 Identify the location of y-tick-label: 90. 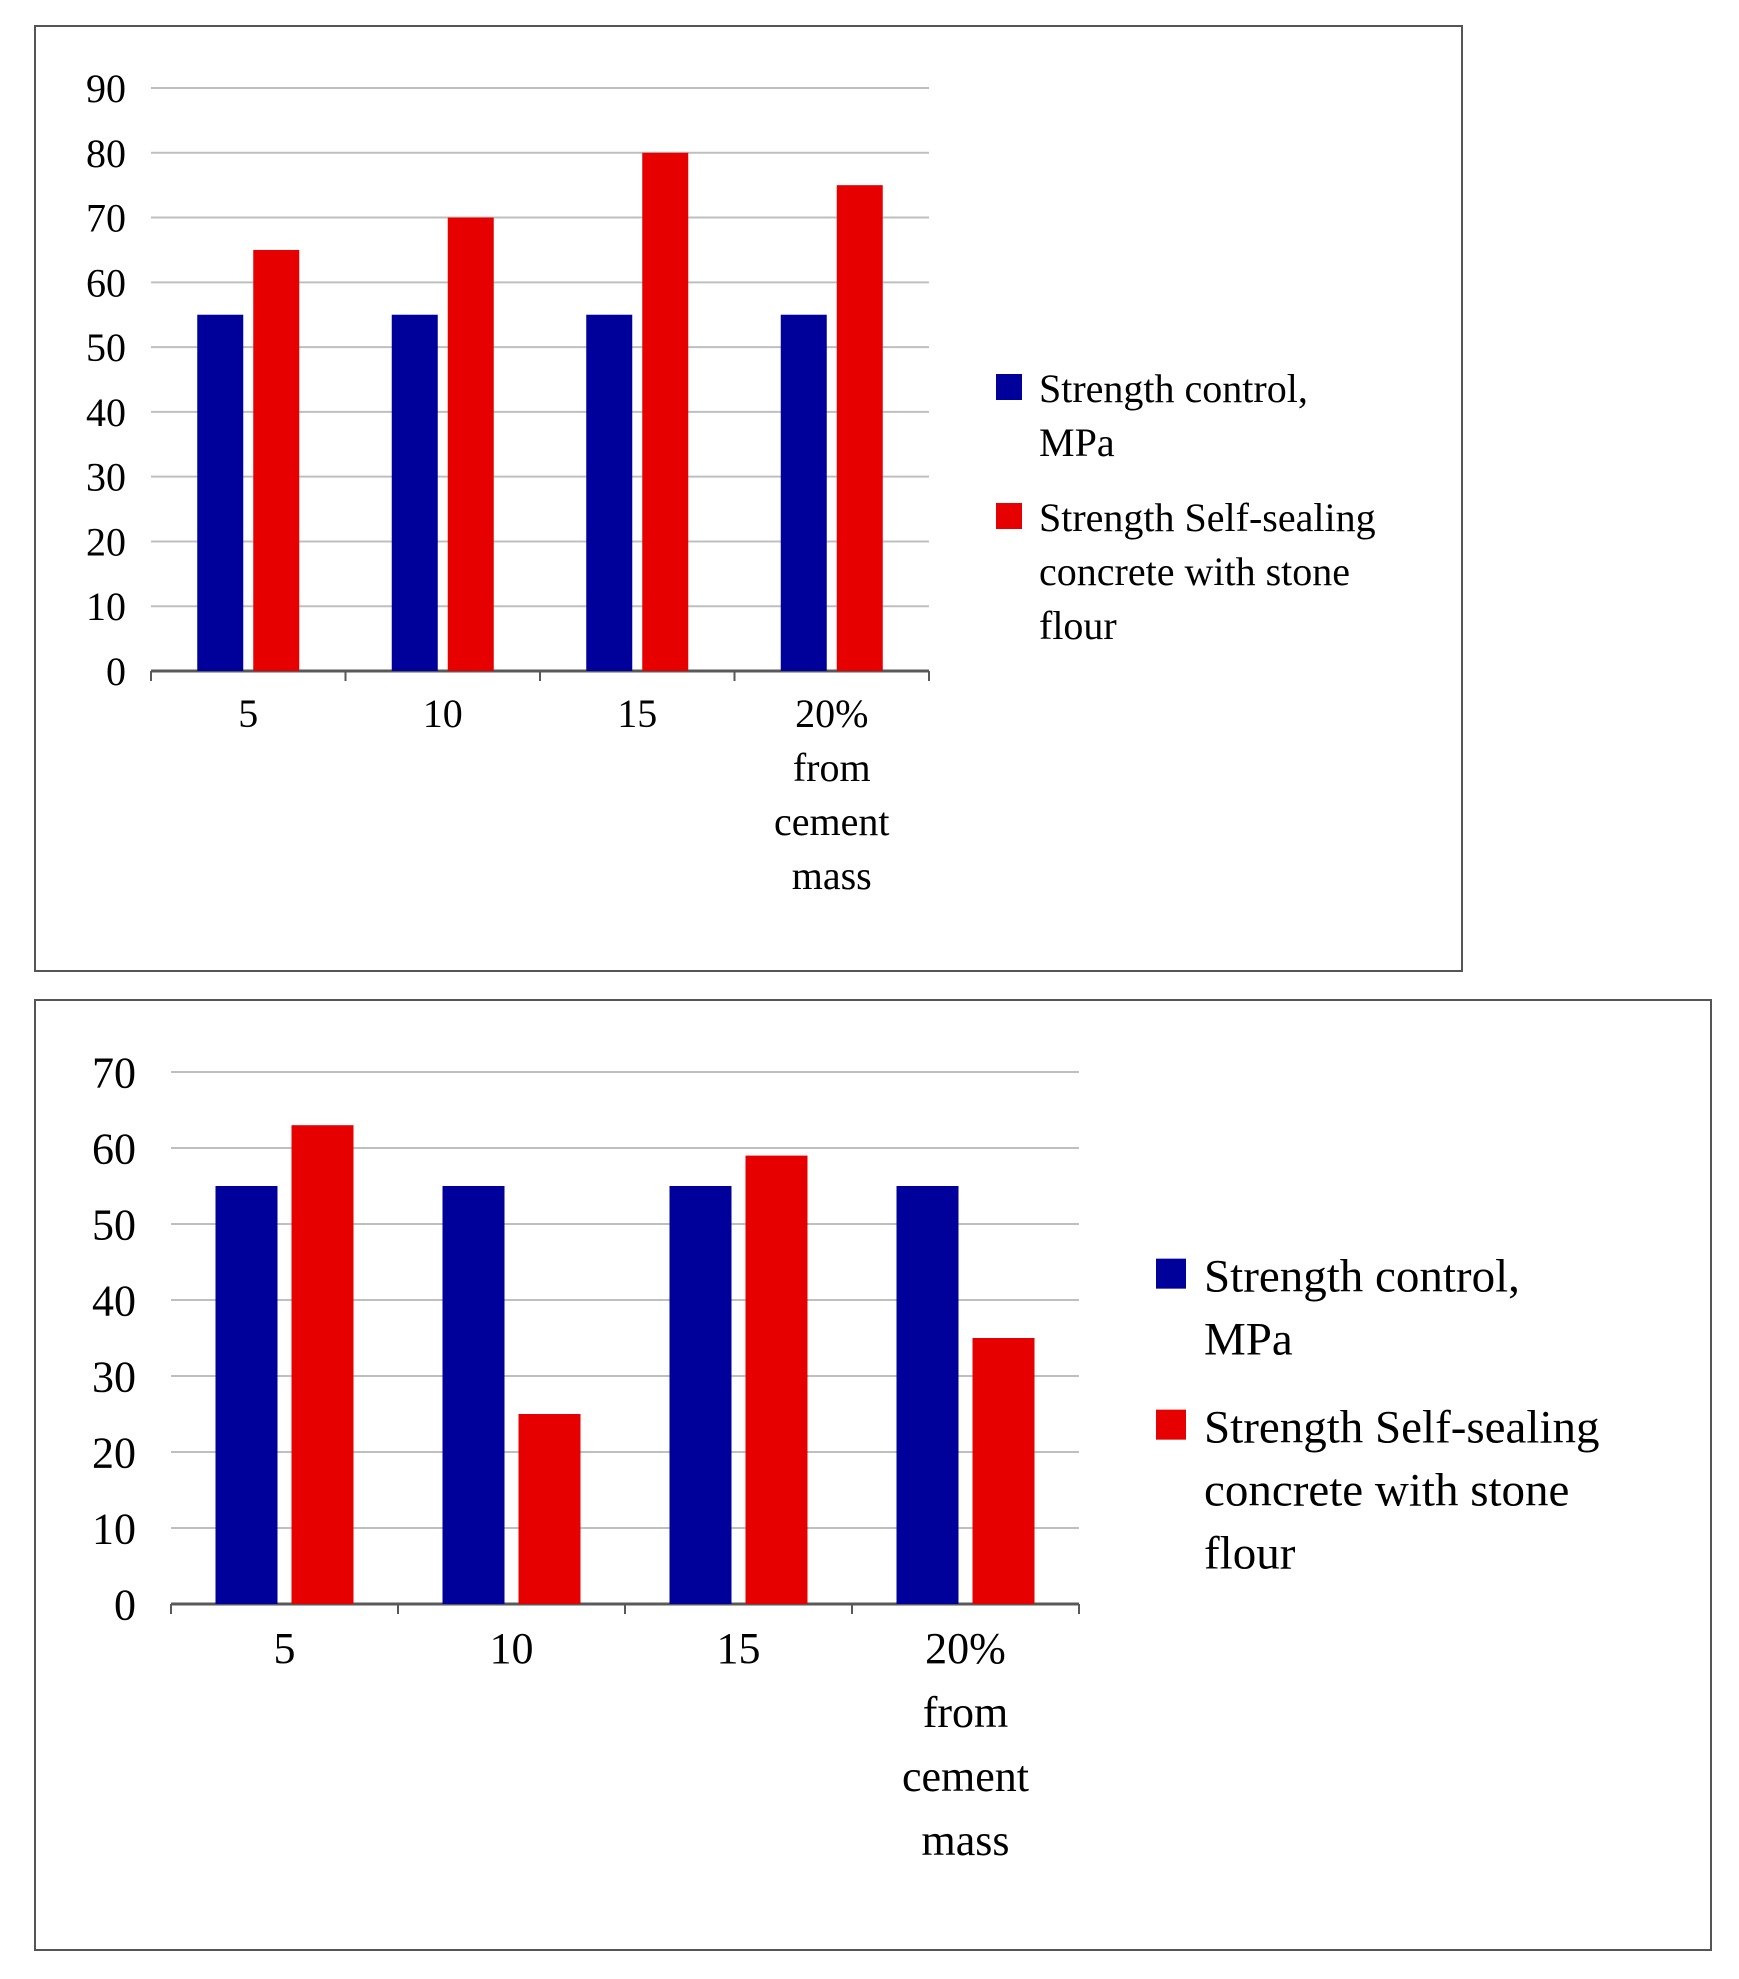
(106, 88).